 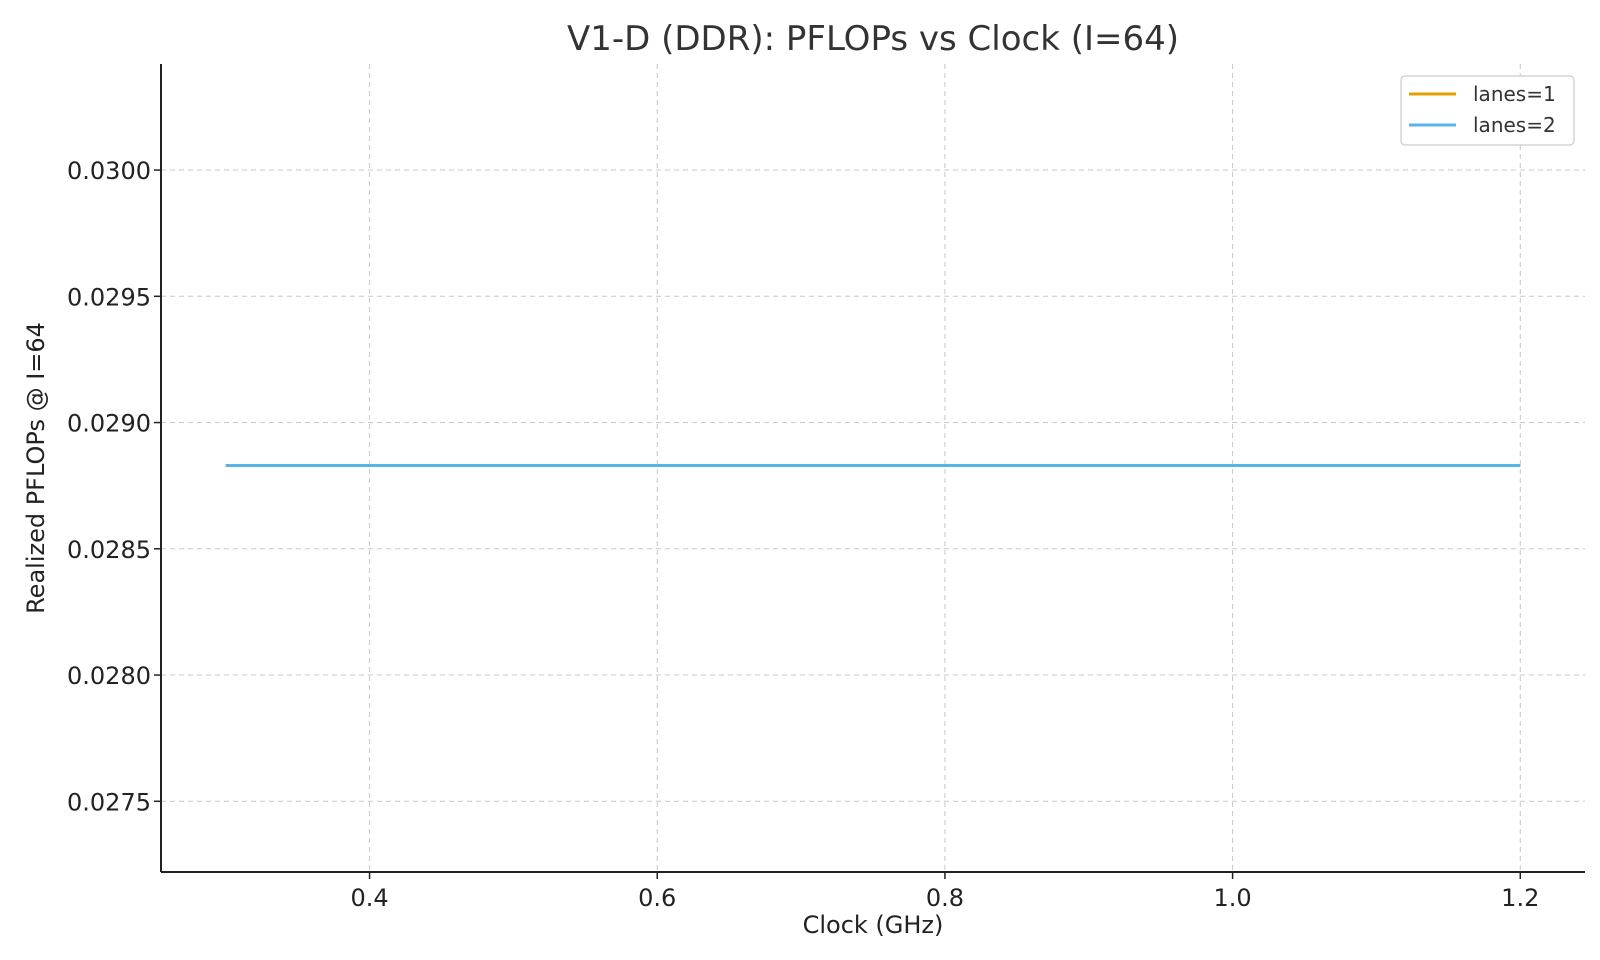 What do you see at coordinates (657, 898) in the screenshot?
I see `x-tick-label: 0.6` at bounding box center [657, 898].